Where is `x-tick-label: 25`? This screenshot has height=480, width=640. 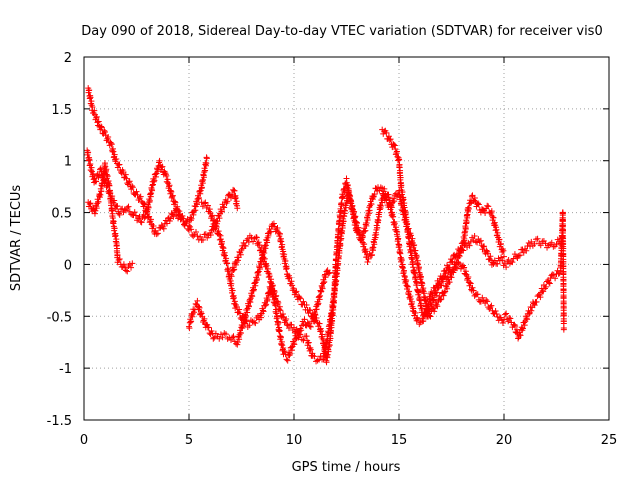
x-tick-label: 25 is located at coordinates (609, 440).